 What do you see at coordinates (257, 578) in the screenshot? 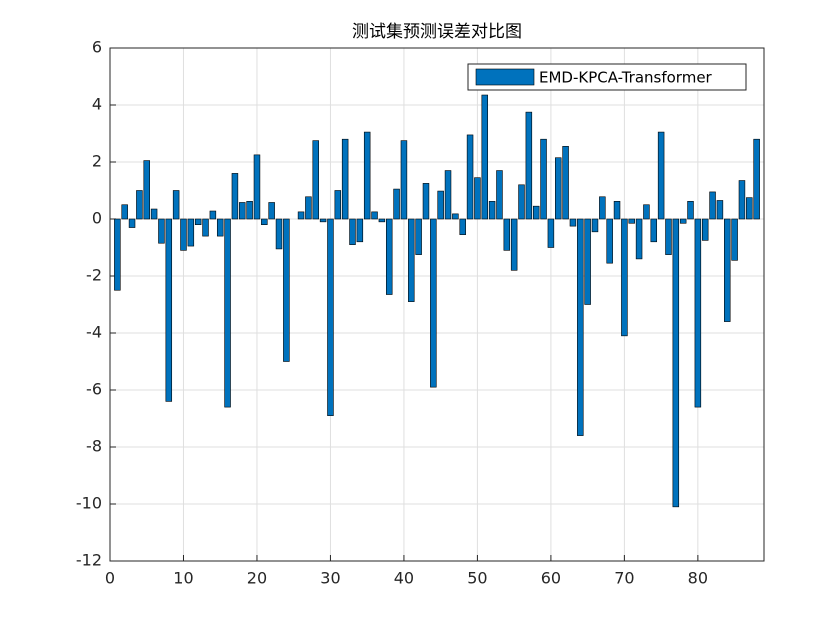
I see `x-tick-label: 20` at bounding box center [257, 578].